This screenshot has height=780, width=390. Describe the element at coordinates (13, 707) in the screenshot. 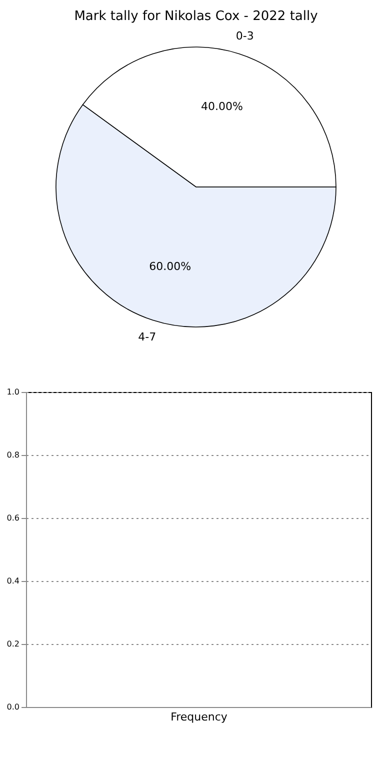

I see `y-tick-label: 0.0` at that location.